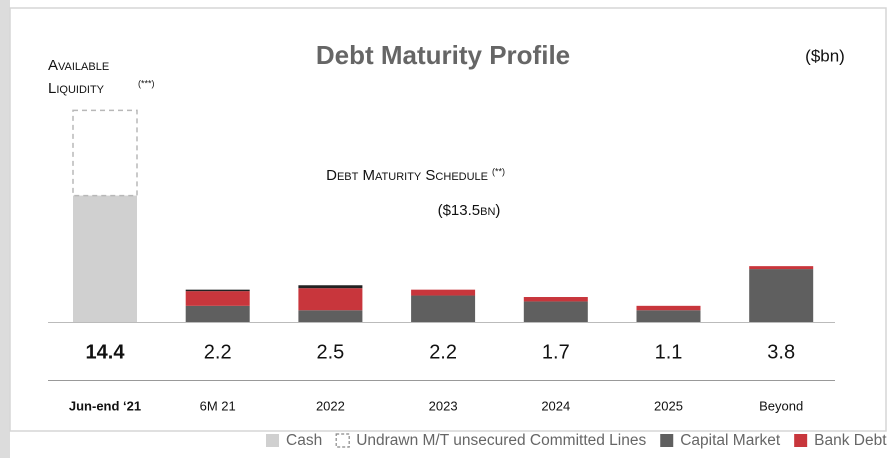 The height and width of the screenshot is (458, 895). I want to click on total-label: 1.1, so click(669, 352).